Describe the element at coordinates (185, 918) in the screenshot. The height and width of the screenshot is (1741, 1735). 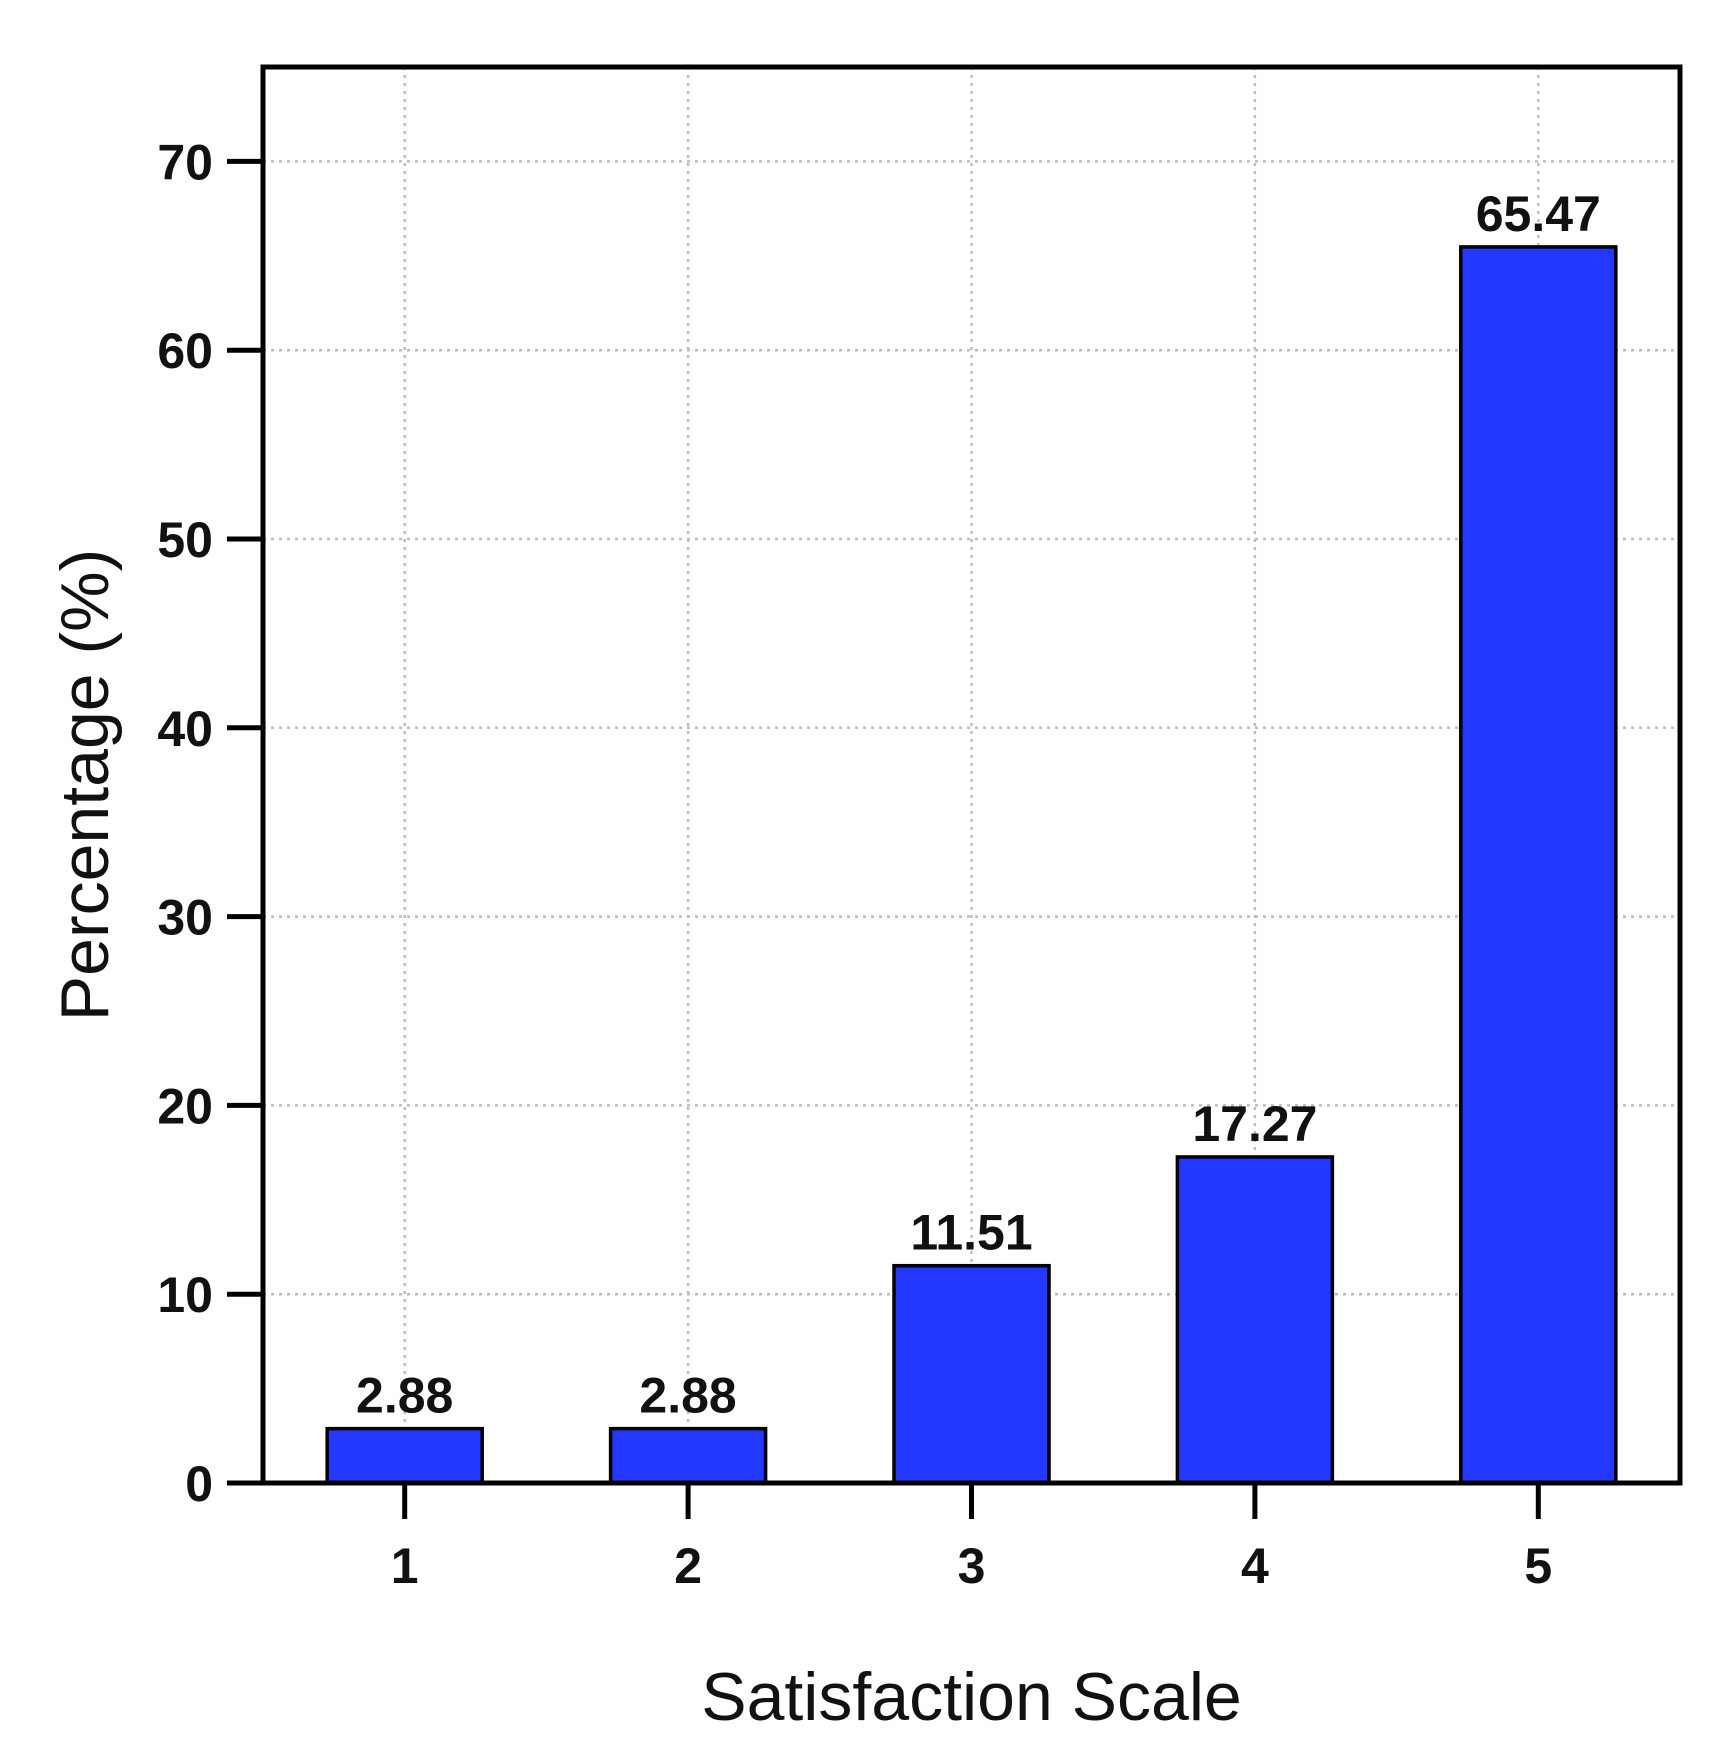
I see `y-tick-label-30: 30` at that location.